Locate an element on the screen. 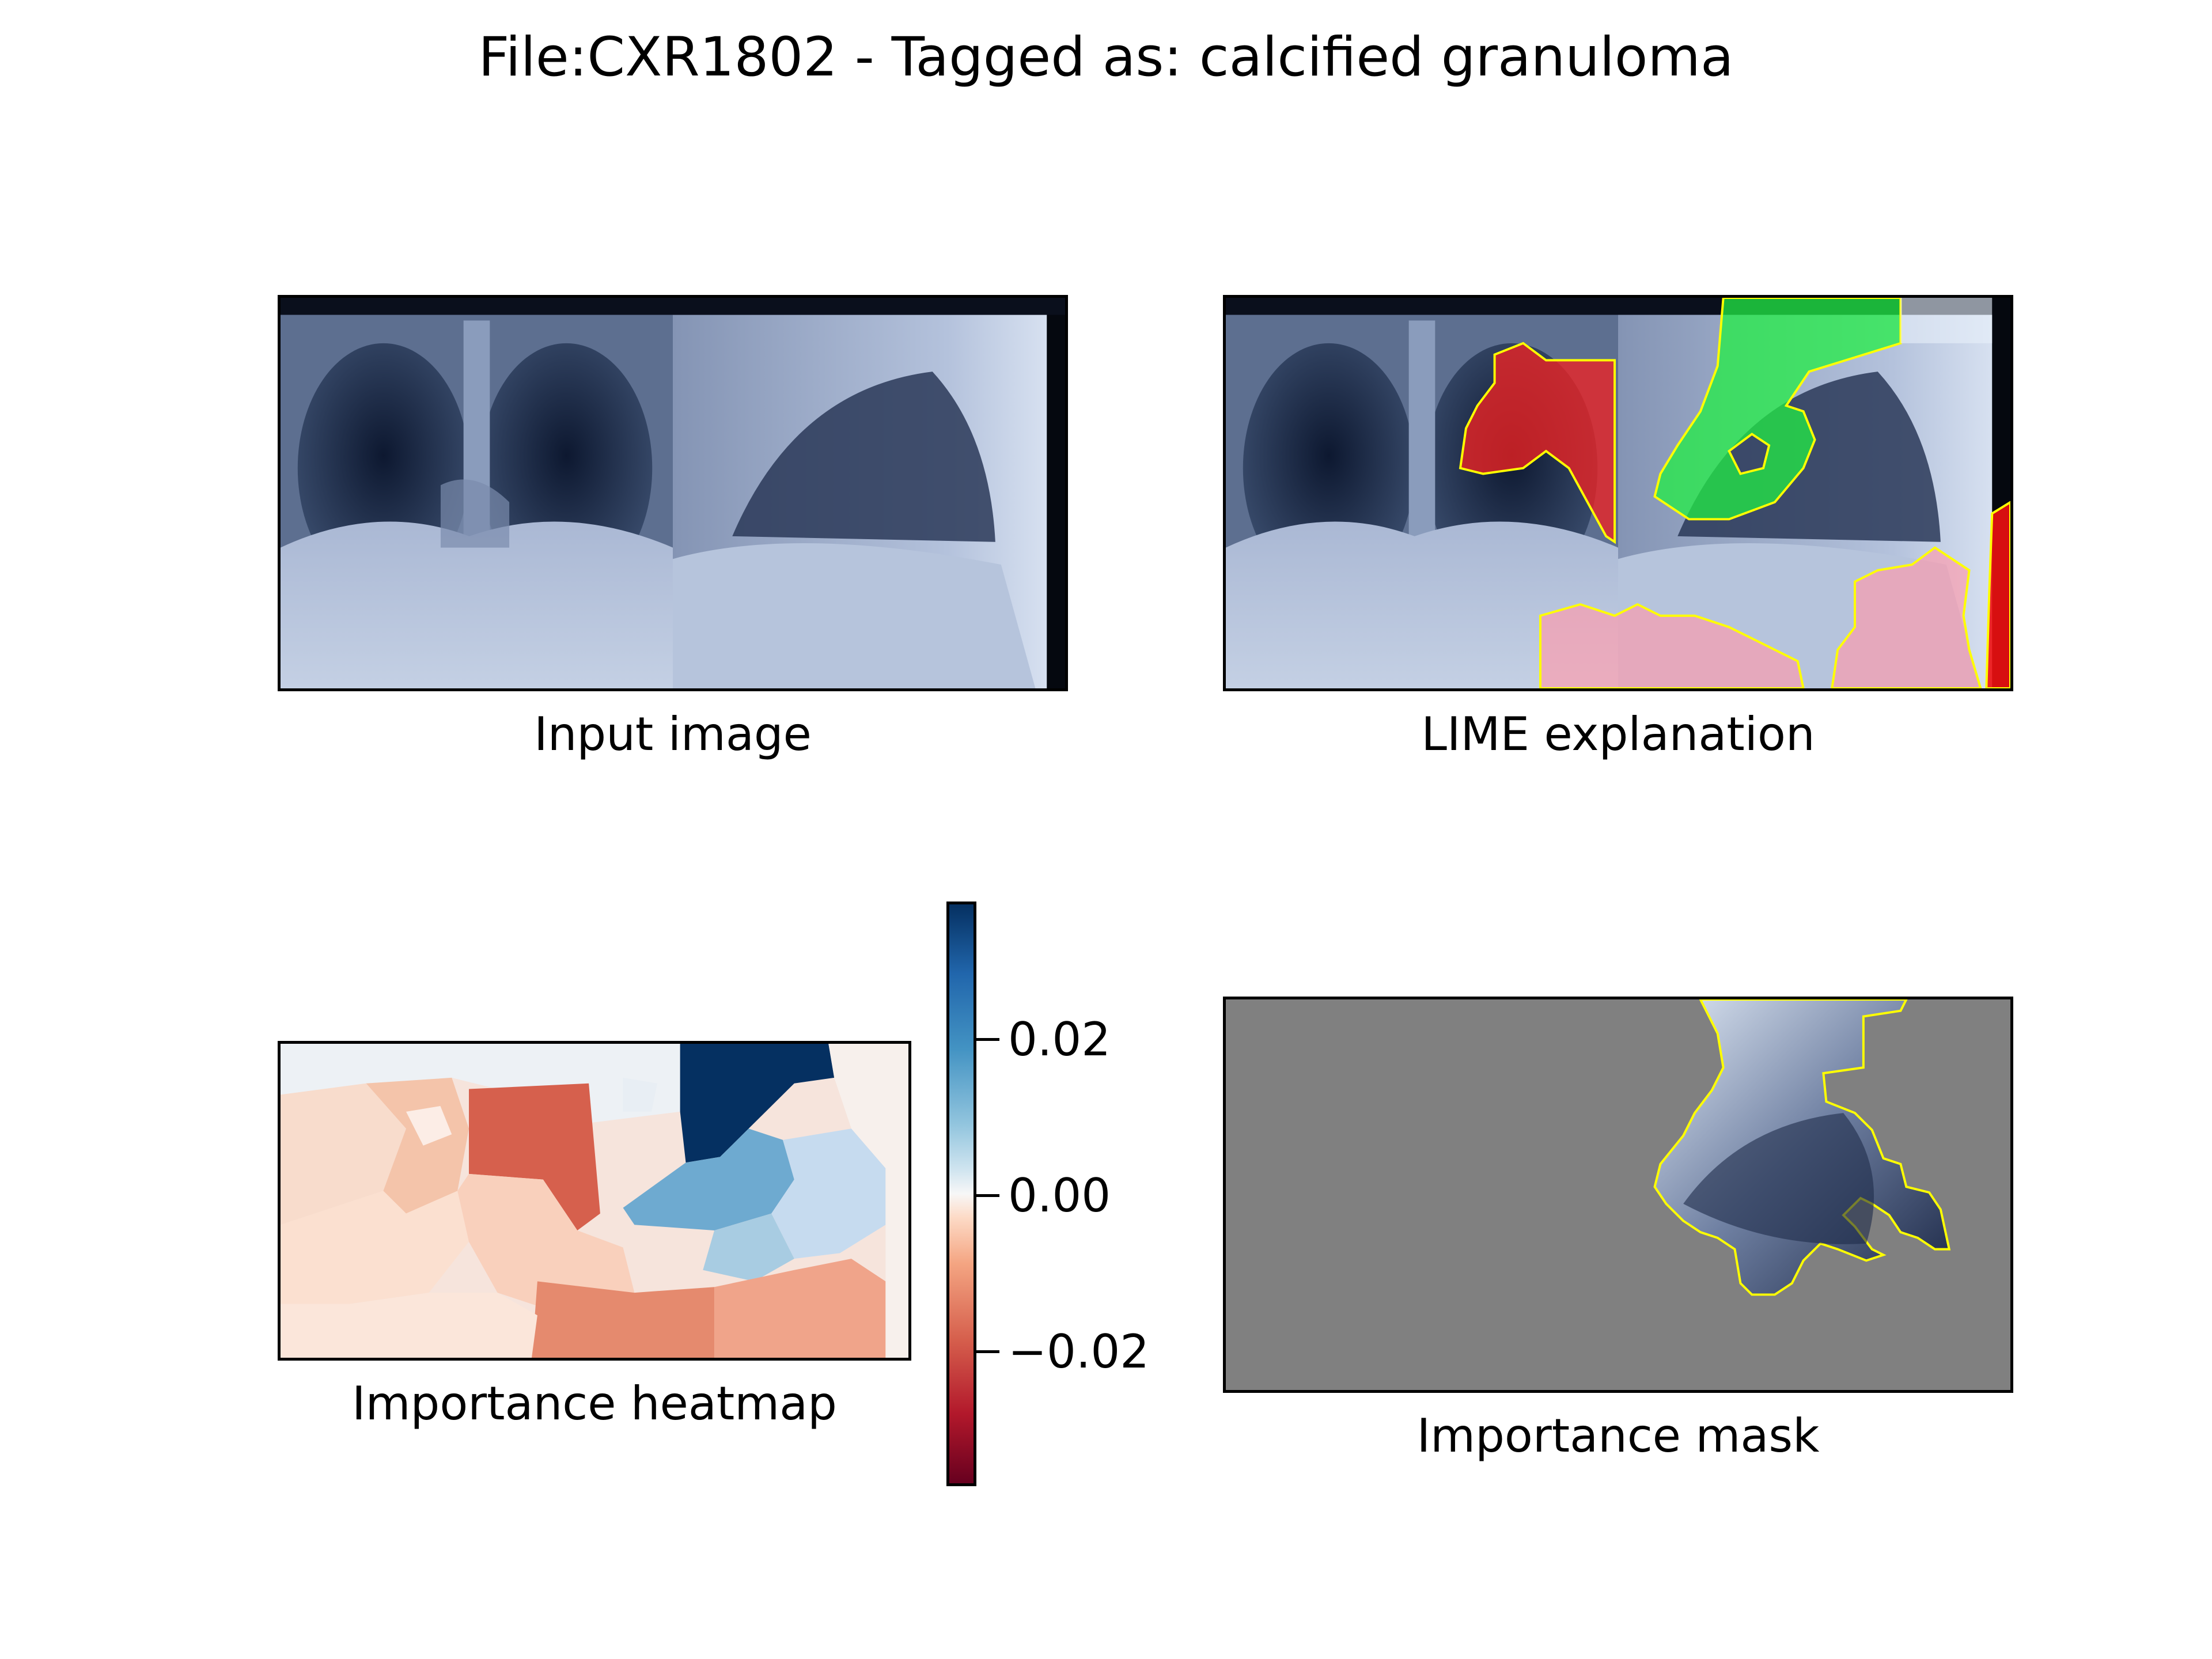 This screenshot has width=2212, height=1659. importance-heatmap-image is located at coordinates (594, 1201).